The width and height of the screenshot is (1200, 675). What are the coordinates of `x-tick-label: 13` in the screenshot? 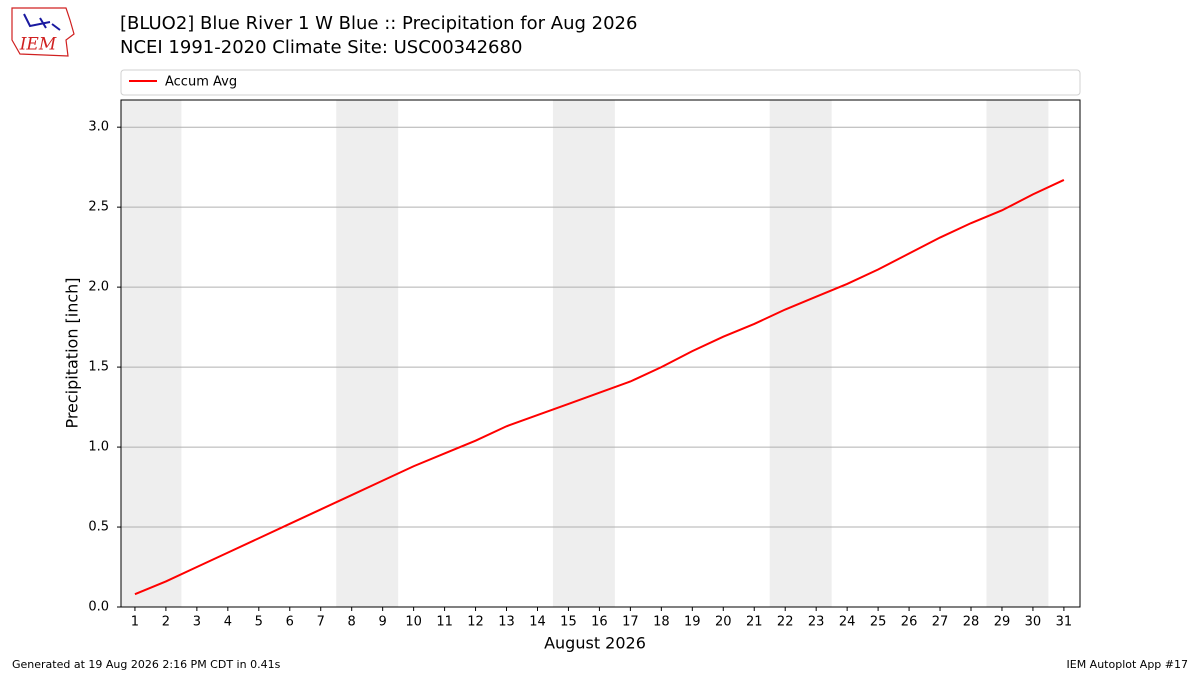 It's located at (506, 622).